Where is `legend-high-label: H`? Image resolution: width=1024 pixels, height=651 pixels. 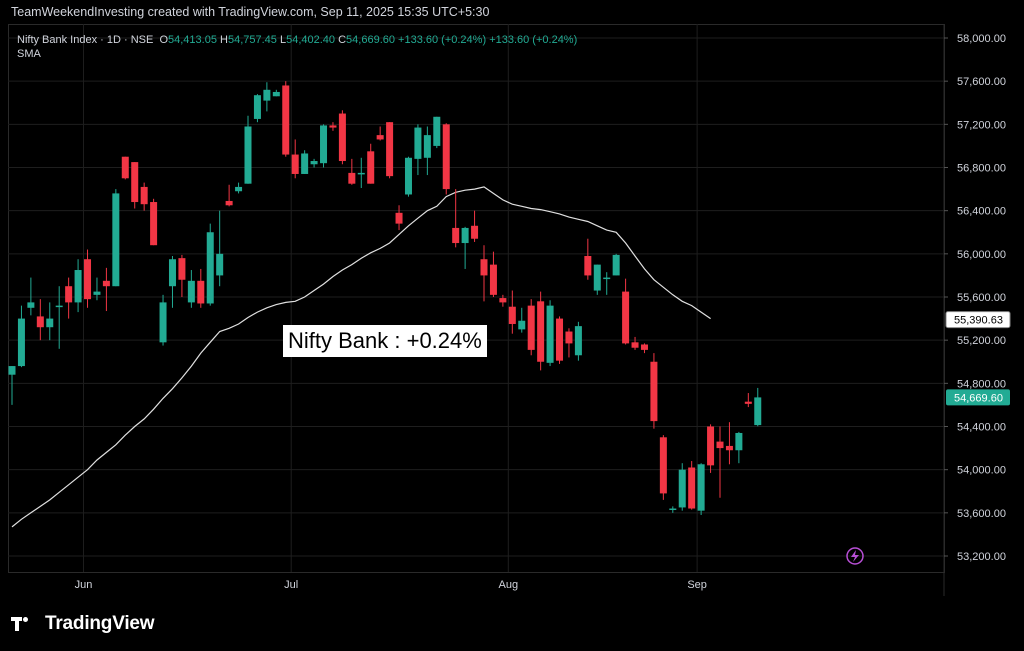 legend-high-label: H is located at coordinates (224, 40).